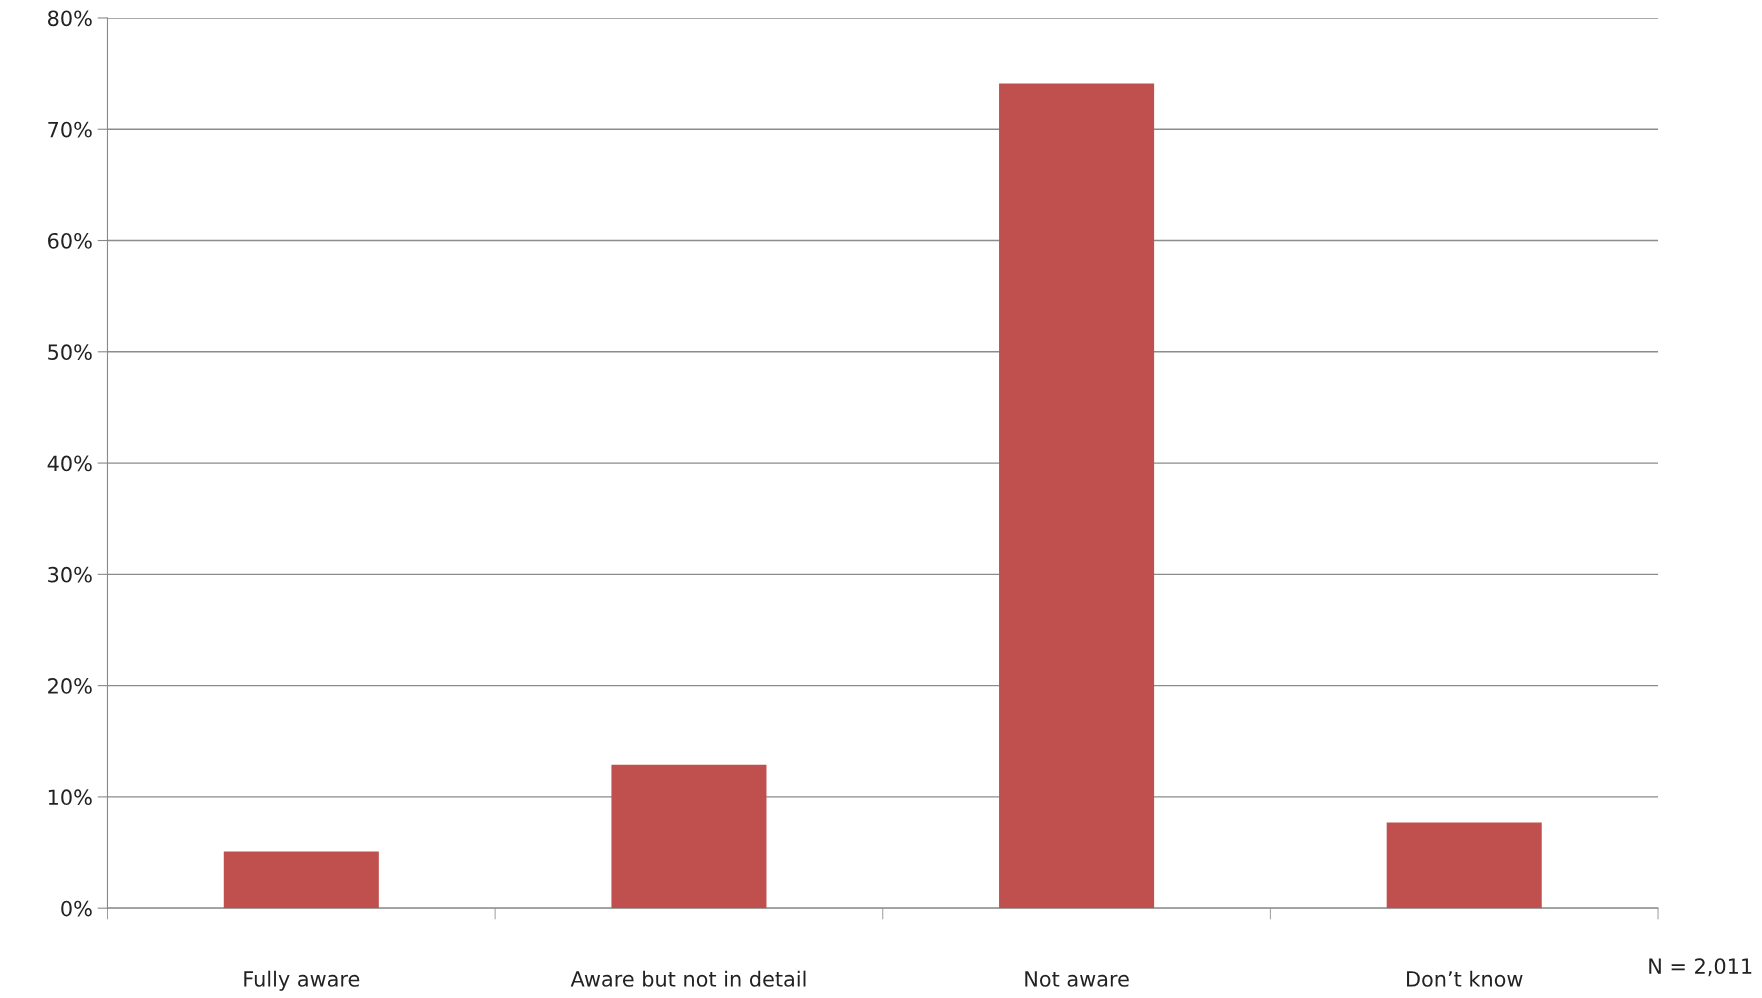 The image size is (1762, 998). What do you see at coordinates (1465, 978) in the screenshot?
I see `x-tick-label: Don’t know` at bounding box center [1465, 978].